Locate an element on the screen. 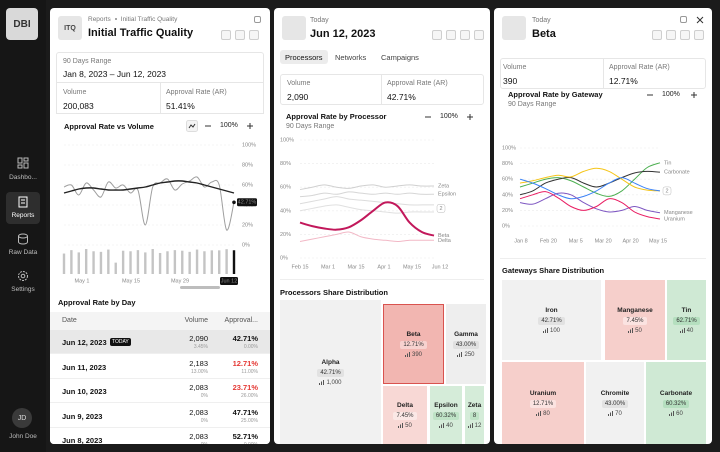 Image resolution: width=720 pixels, height=452 pixels. tab: Networks is located at coordinates (351, 57).